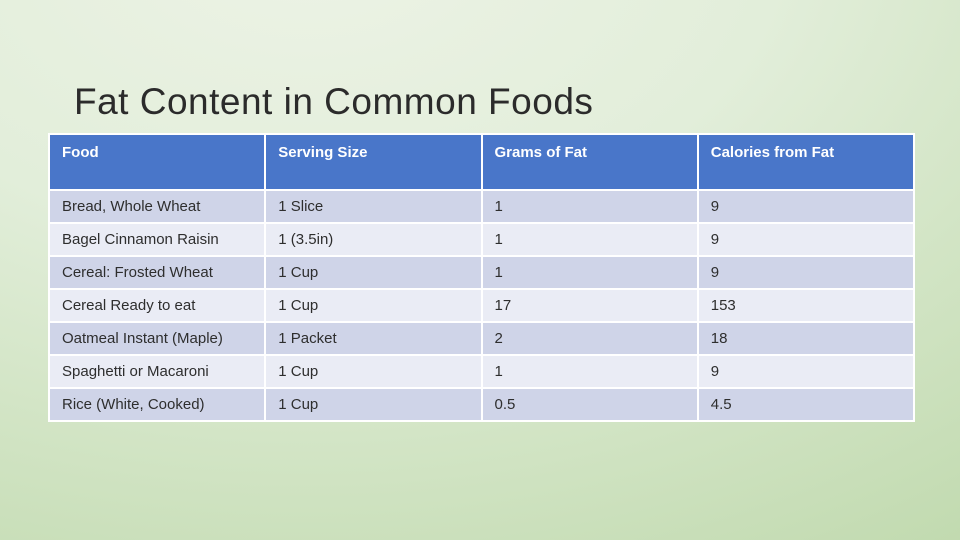 This screenshot has height=540, width=960. What do you see at coordinates (157, 162) in the screenshot?
I see `column-header-food: Food` at bounding box center [157, 162].